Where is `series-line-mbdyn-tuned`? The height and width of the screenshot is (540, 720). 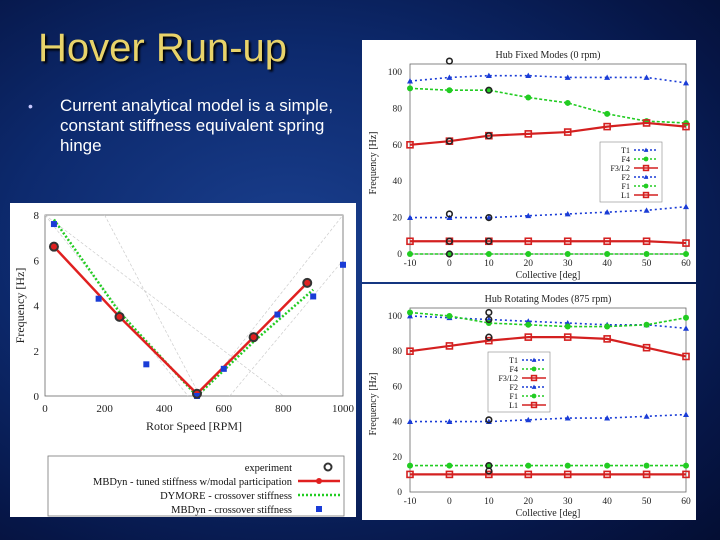 series-line-mbdyn-tuned is located at coordinates (181, 320).